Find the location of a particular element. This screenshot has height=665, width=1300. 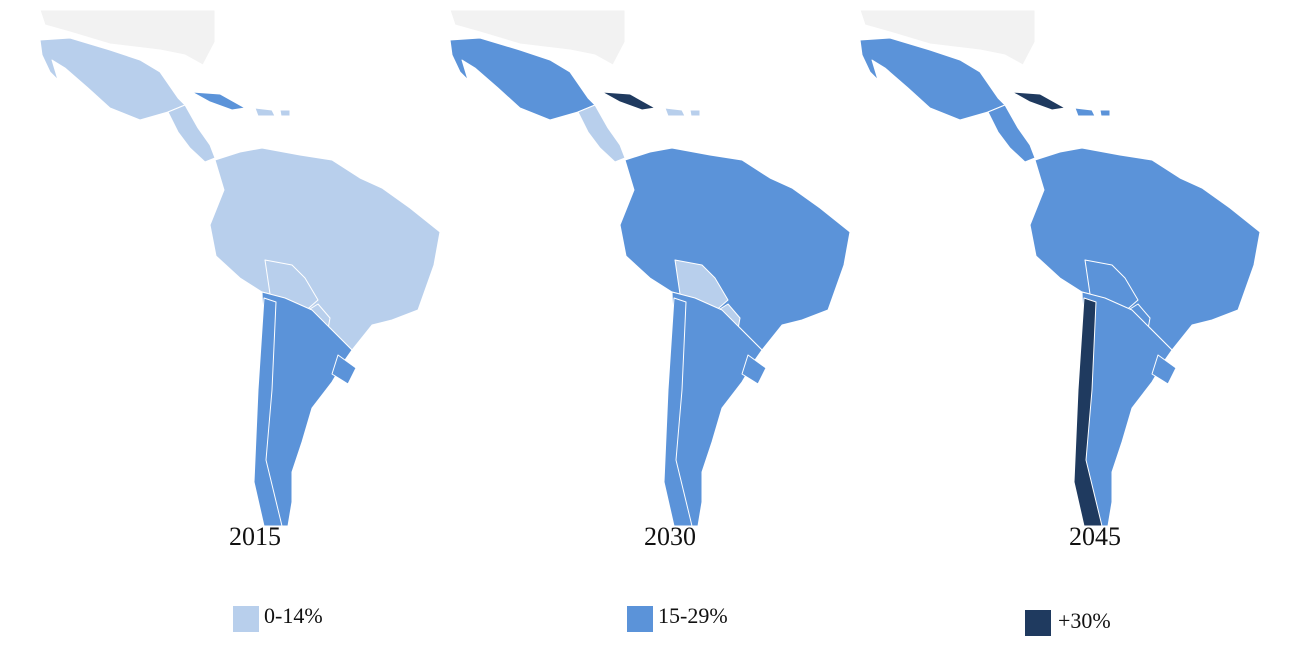

legend-label: 0-14% is located at coordinates (293, 615).